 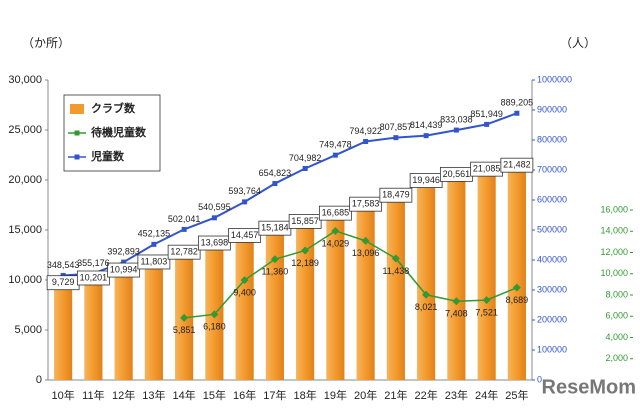 I want to click on value-label: 833,038, so click(x=456, y=119).